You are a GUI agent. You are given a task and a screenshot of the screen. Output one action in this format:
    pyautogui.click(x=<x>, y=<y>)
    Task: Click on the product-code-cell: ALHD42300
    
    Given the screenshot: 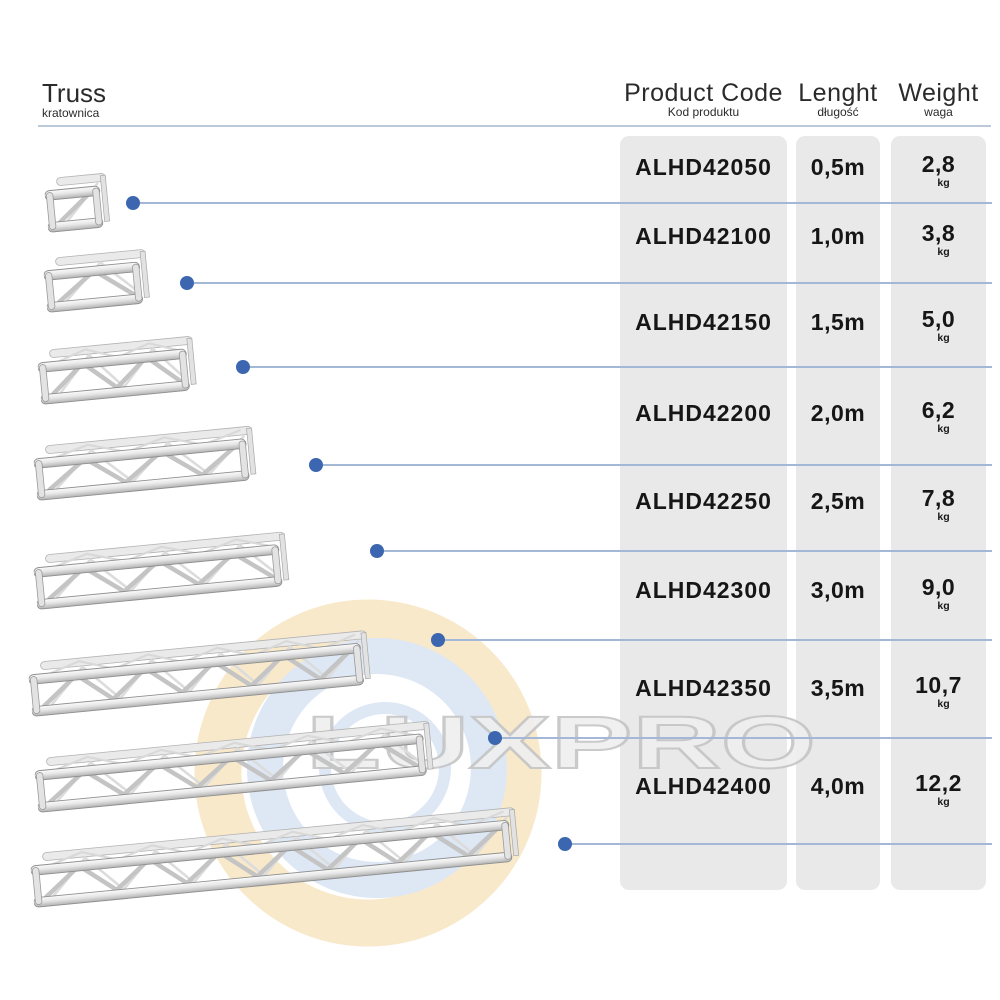 What is the action you would take?
    pyautogui.click(x=703, y=590)
    